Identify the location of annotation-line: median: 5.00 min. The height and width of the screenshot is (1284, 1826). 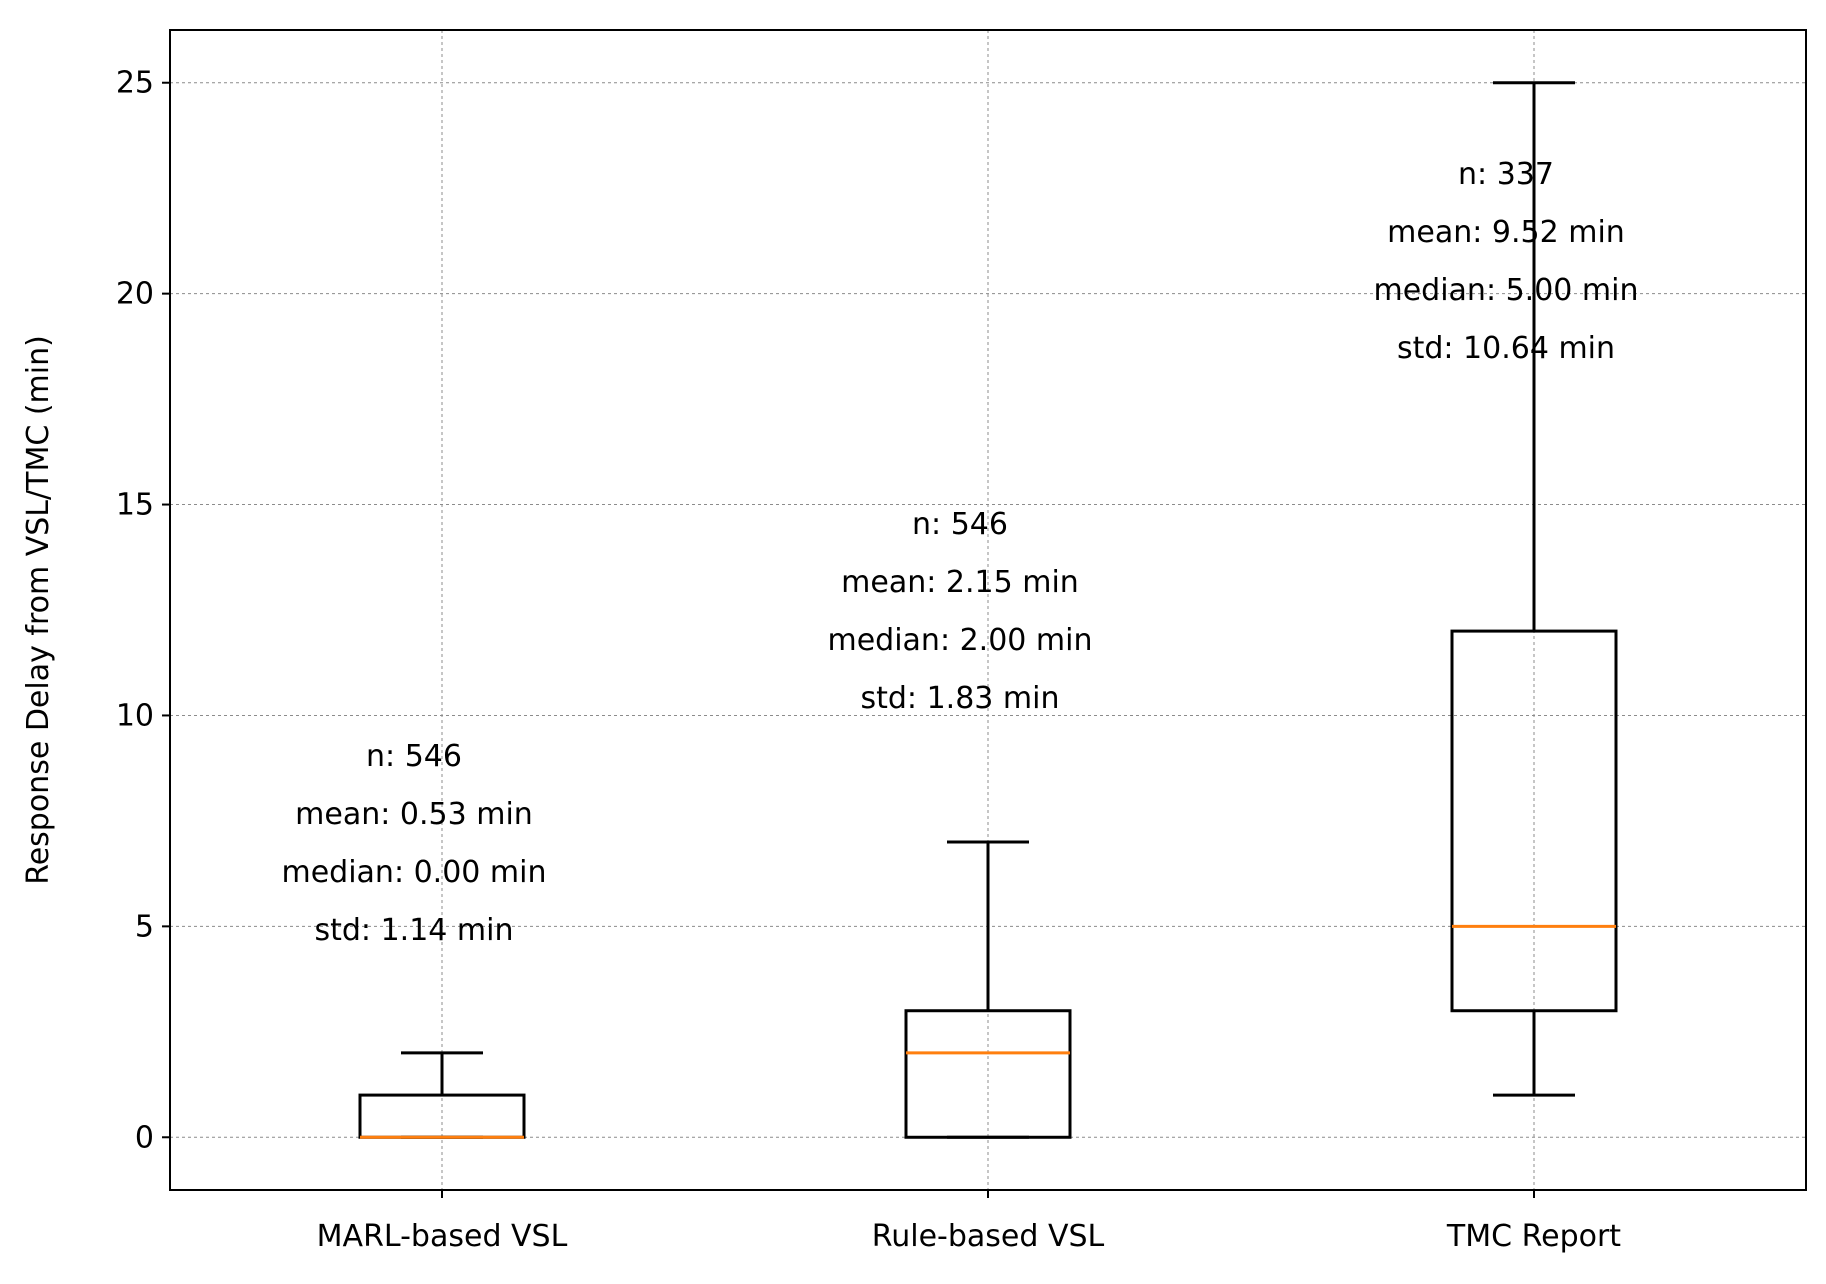
(1505, 290).